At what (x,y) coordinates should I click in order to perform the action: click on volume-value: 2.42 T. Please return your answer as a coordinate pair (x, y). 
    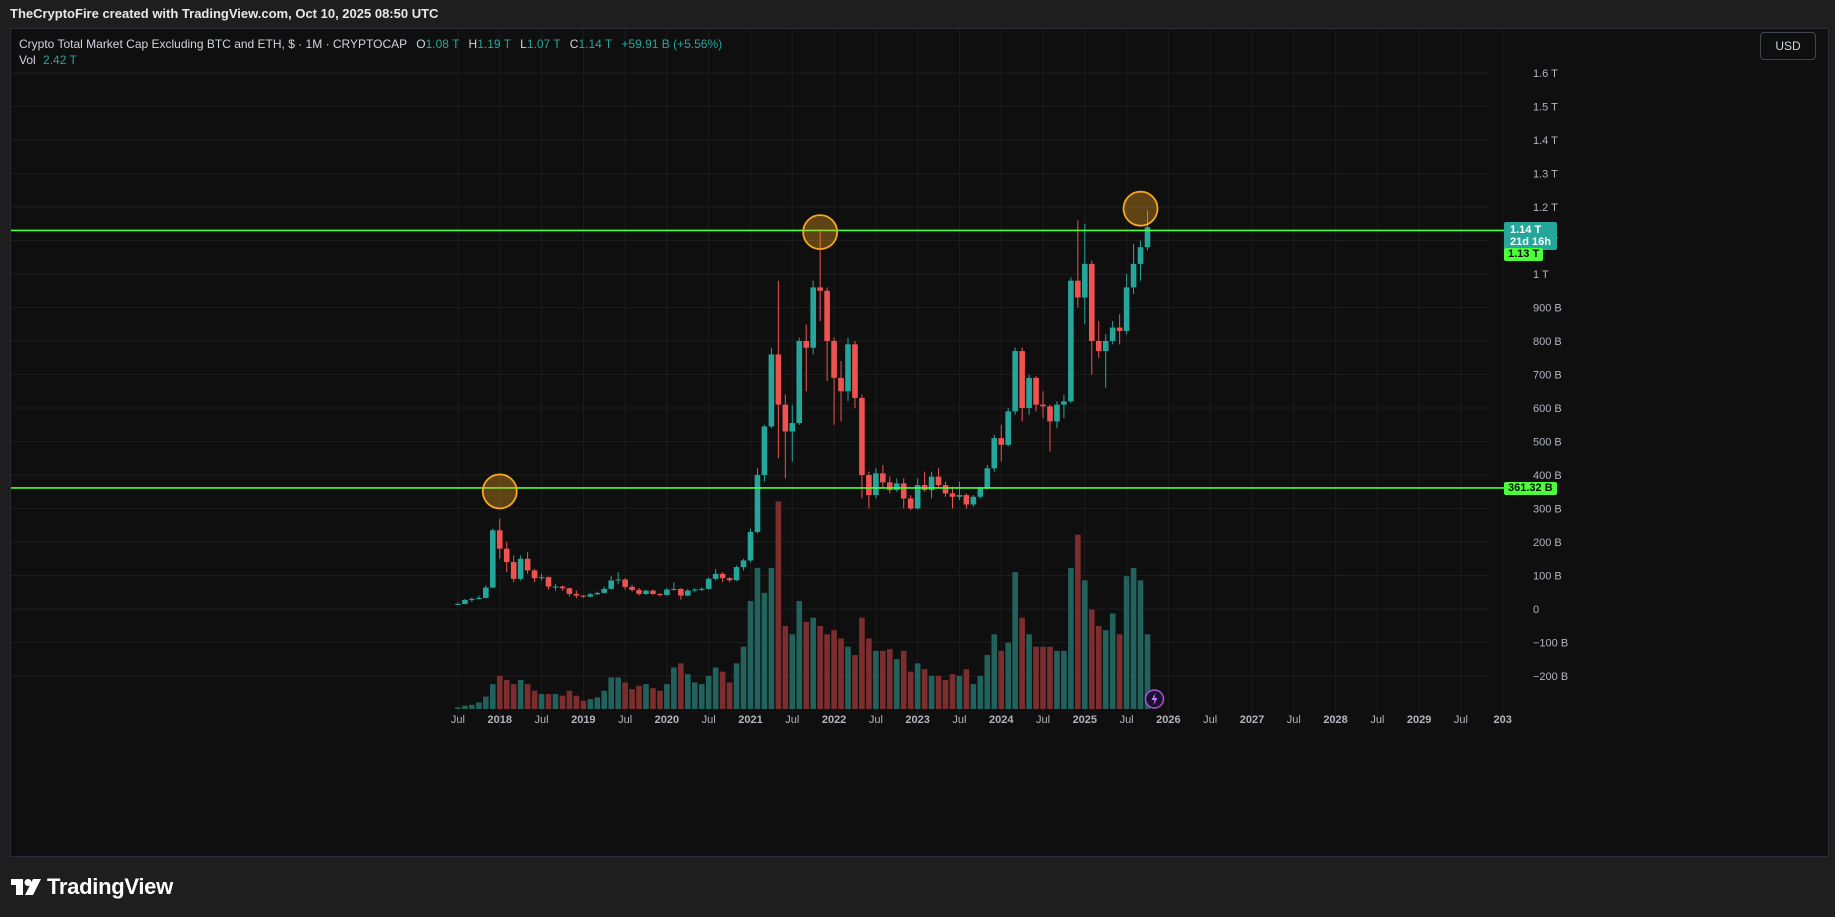
    Looking at the image, I should click on (60, 60).